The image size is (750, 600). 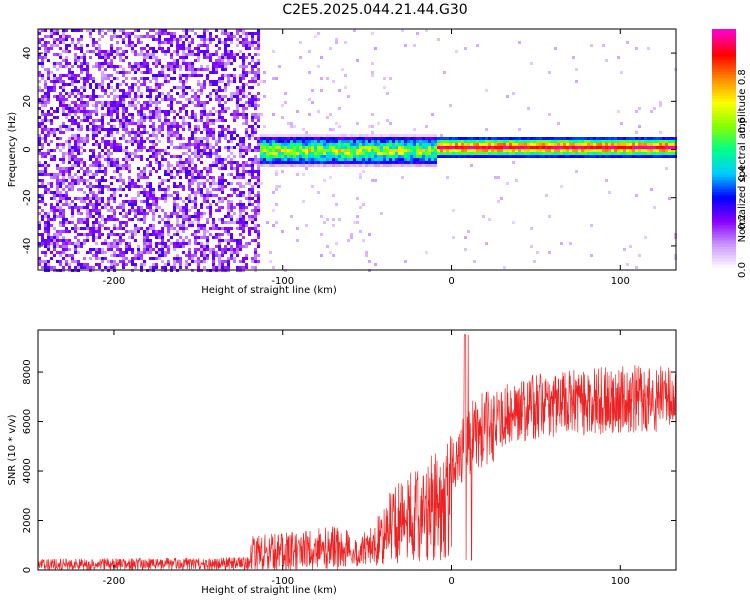 I want to click on x-tick-label: -200, so click(x=114, y=281).